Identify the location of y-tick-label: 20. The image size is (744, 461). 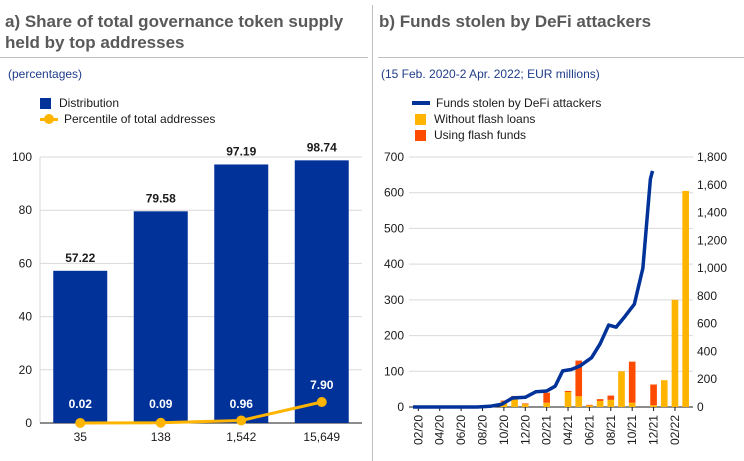
(26, 370).